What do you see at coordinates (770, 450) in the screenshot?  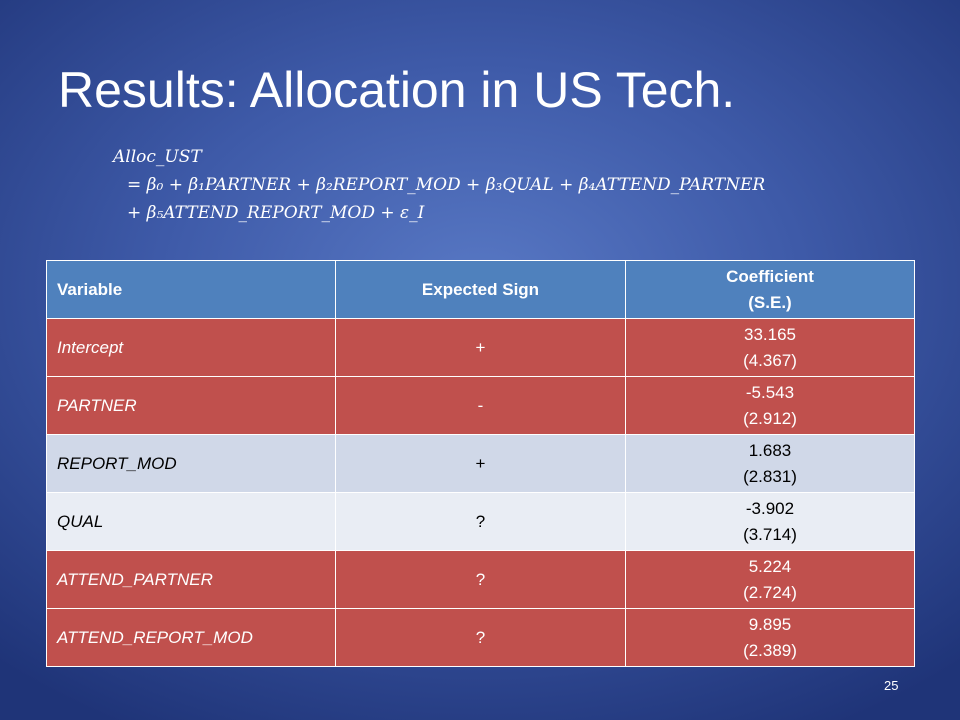 I see `row-coefficient: 1.683` at bounding box center [770, 450].